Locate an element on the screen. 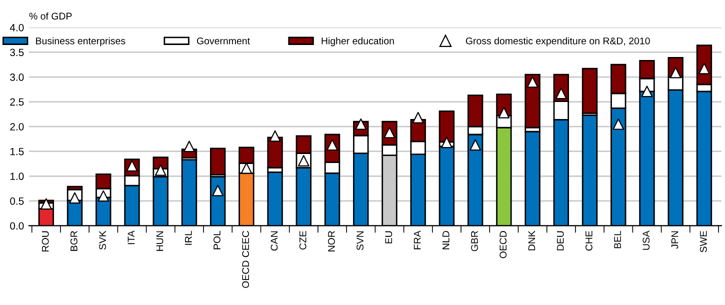 This screenshot has height=305, width=725. x-tick-label: DNK is located at coordinates (532, 240).